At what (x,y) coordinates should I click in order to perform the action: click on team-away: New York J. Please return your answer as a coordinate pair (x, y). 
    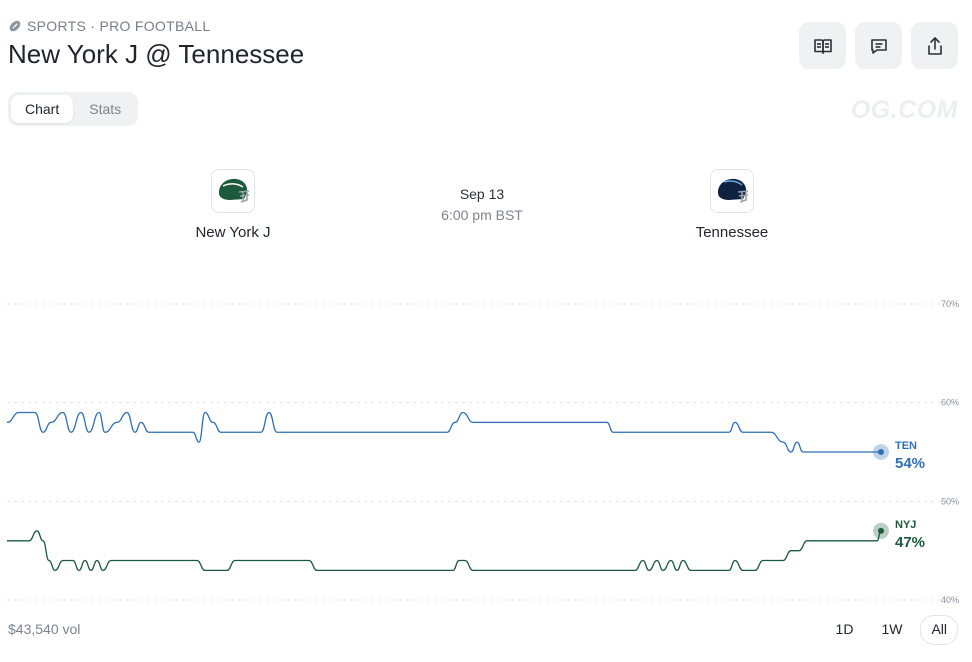
    Looking at the image, I should click on (233, 205).